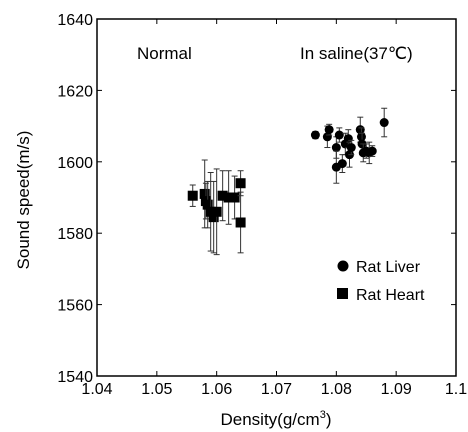 This screenshot has width=468, height=432. I want to click on x-tick-label: 1.09, so click(396, 389).